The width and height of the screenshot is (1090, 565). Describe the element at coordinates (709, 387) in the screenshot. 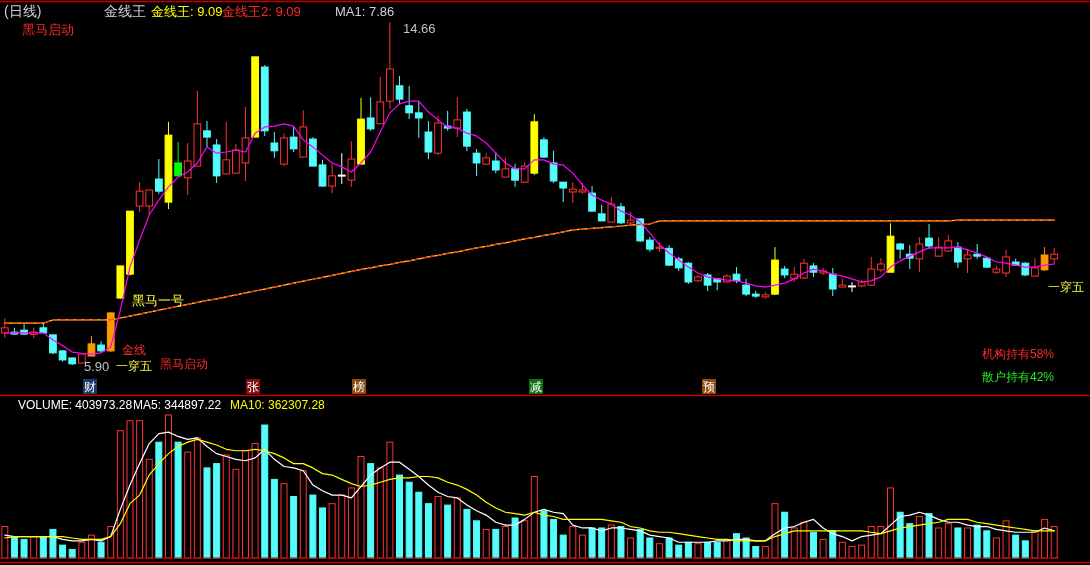

I see `text: 预` at that location.